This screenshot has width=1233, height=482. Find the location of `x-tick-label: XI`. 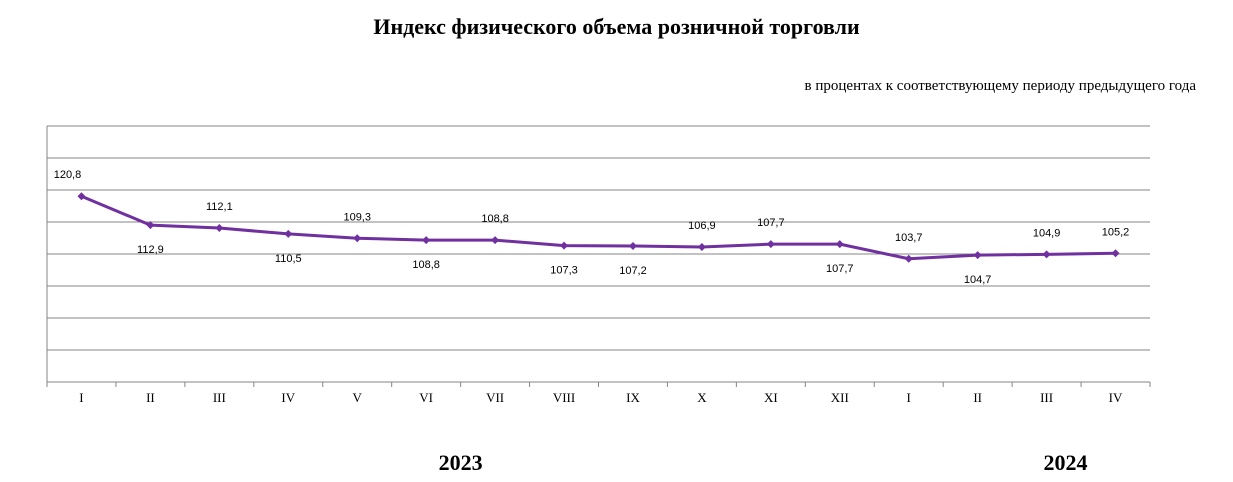

x-tick-label: XI is located at coordinates (771, 397).